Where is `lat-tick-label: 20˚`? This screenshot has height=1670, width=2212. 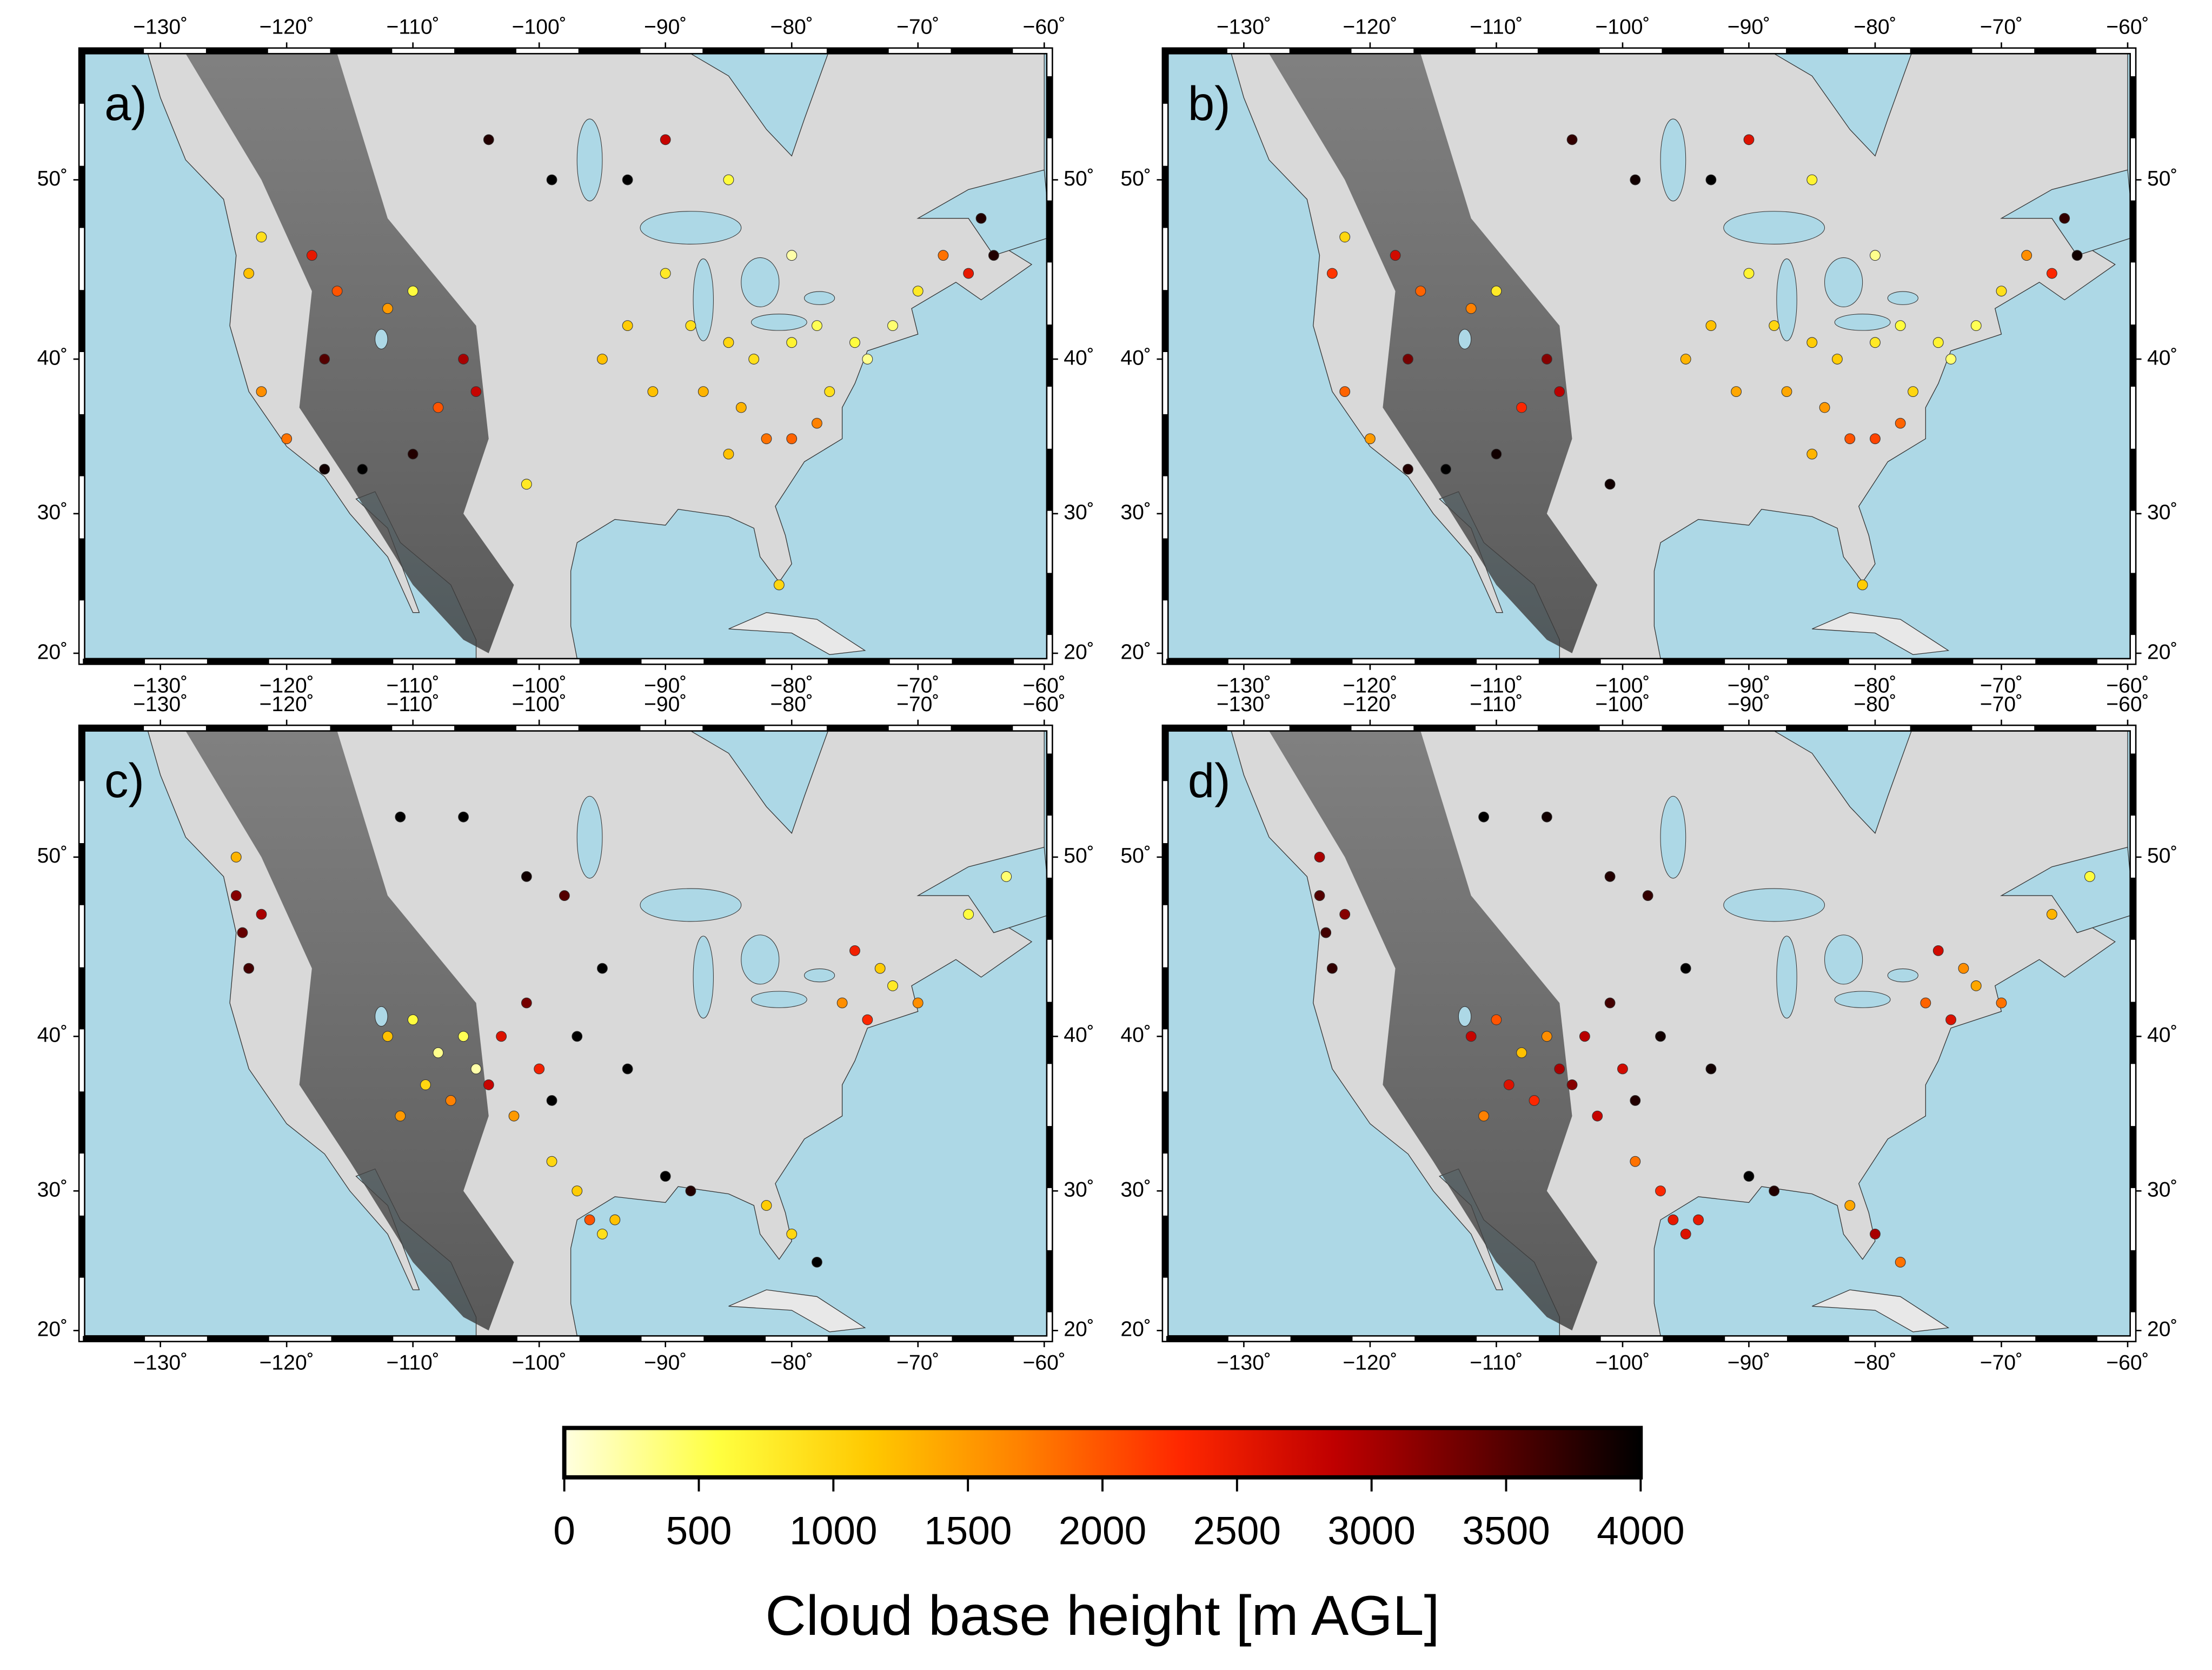 lat-tick-label: 20˚ is located at coordinates (1079, 652).